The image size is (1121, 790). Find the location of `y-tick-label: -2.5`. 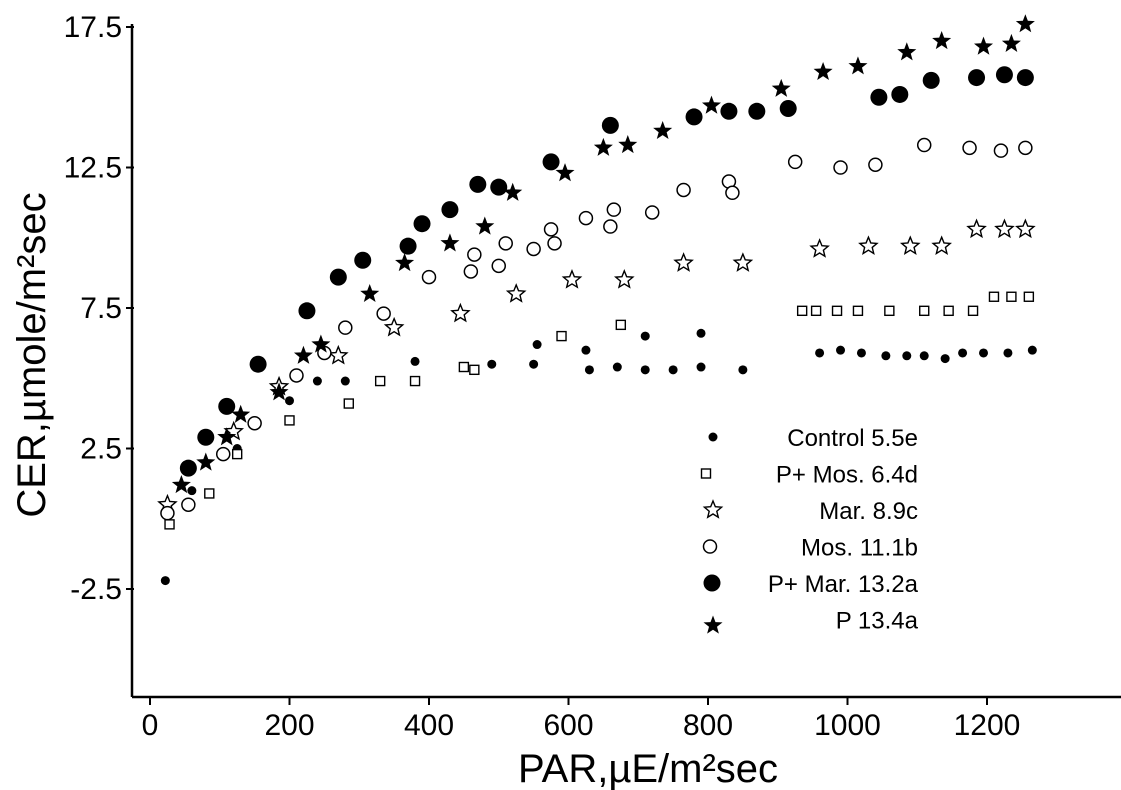

y-tick-label: -2.5 is located at coordinates (96, 589).